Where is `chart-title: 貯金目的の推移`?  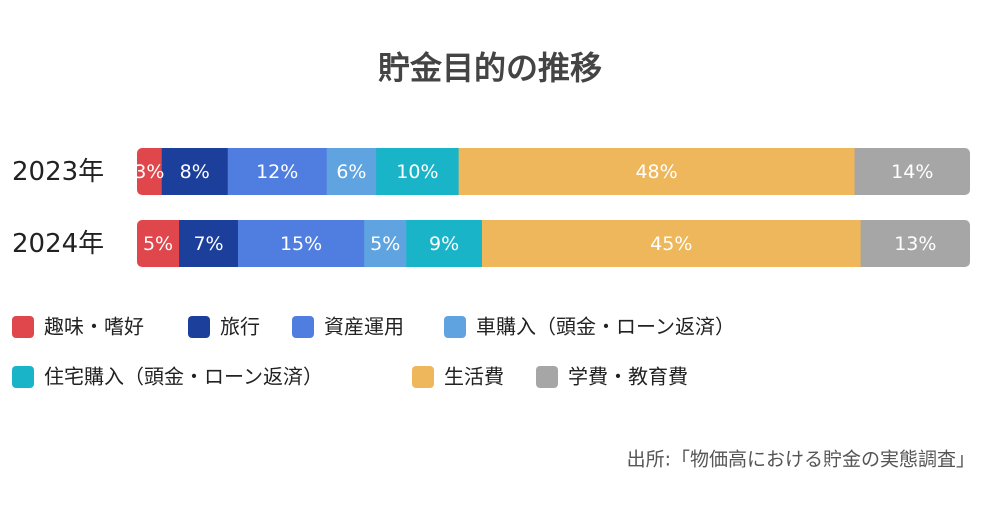 chart-title: 貯金目的の推移 is located at coordinates (490, 68).